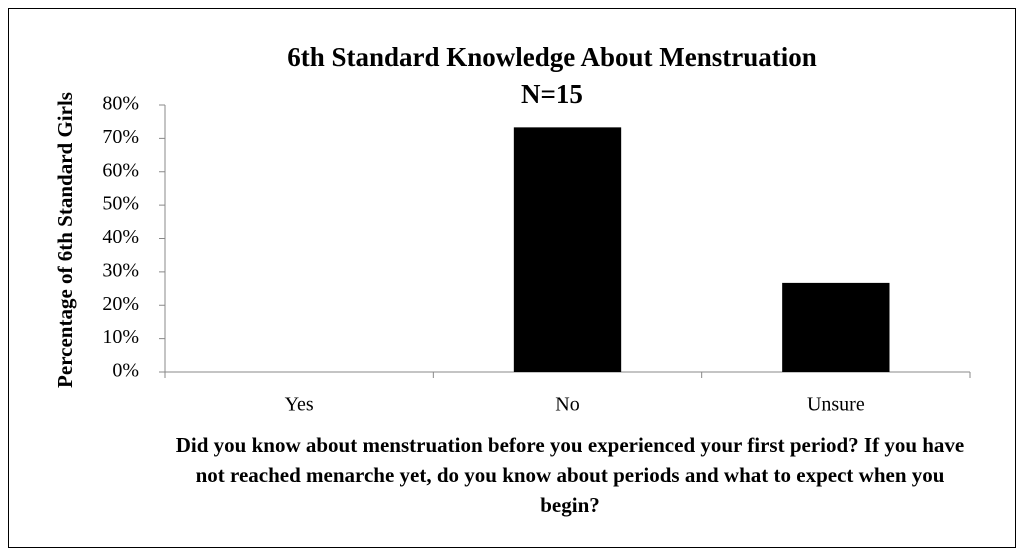  I want to click on y-tick-label: 60%, so click(120, 170).